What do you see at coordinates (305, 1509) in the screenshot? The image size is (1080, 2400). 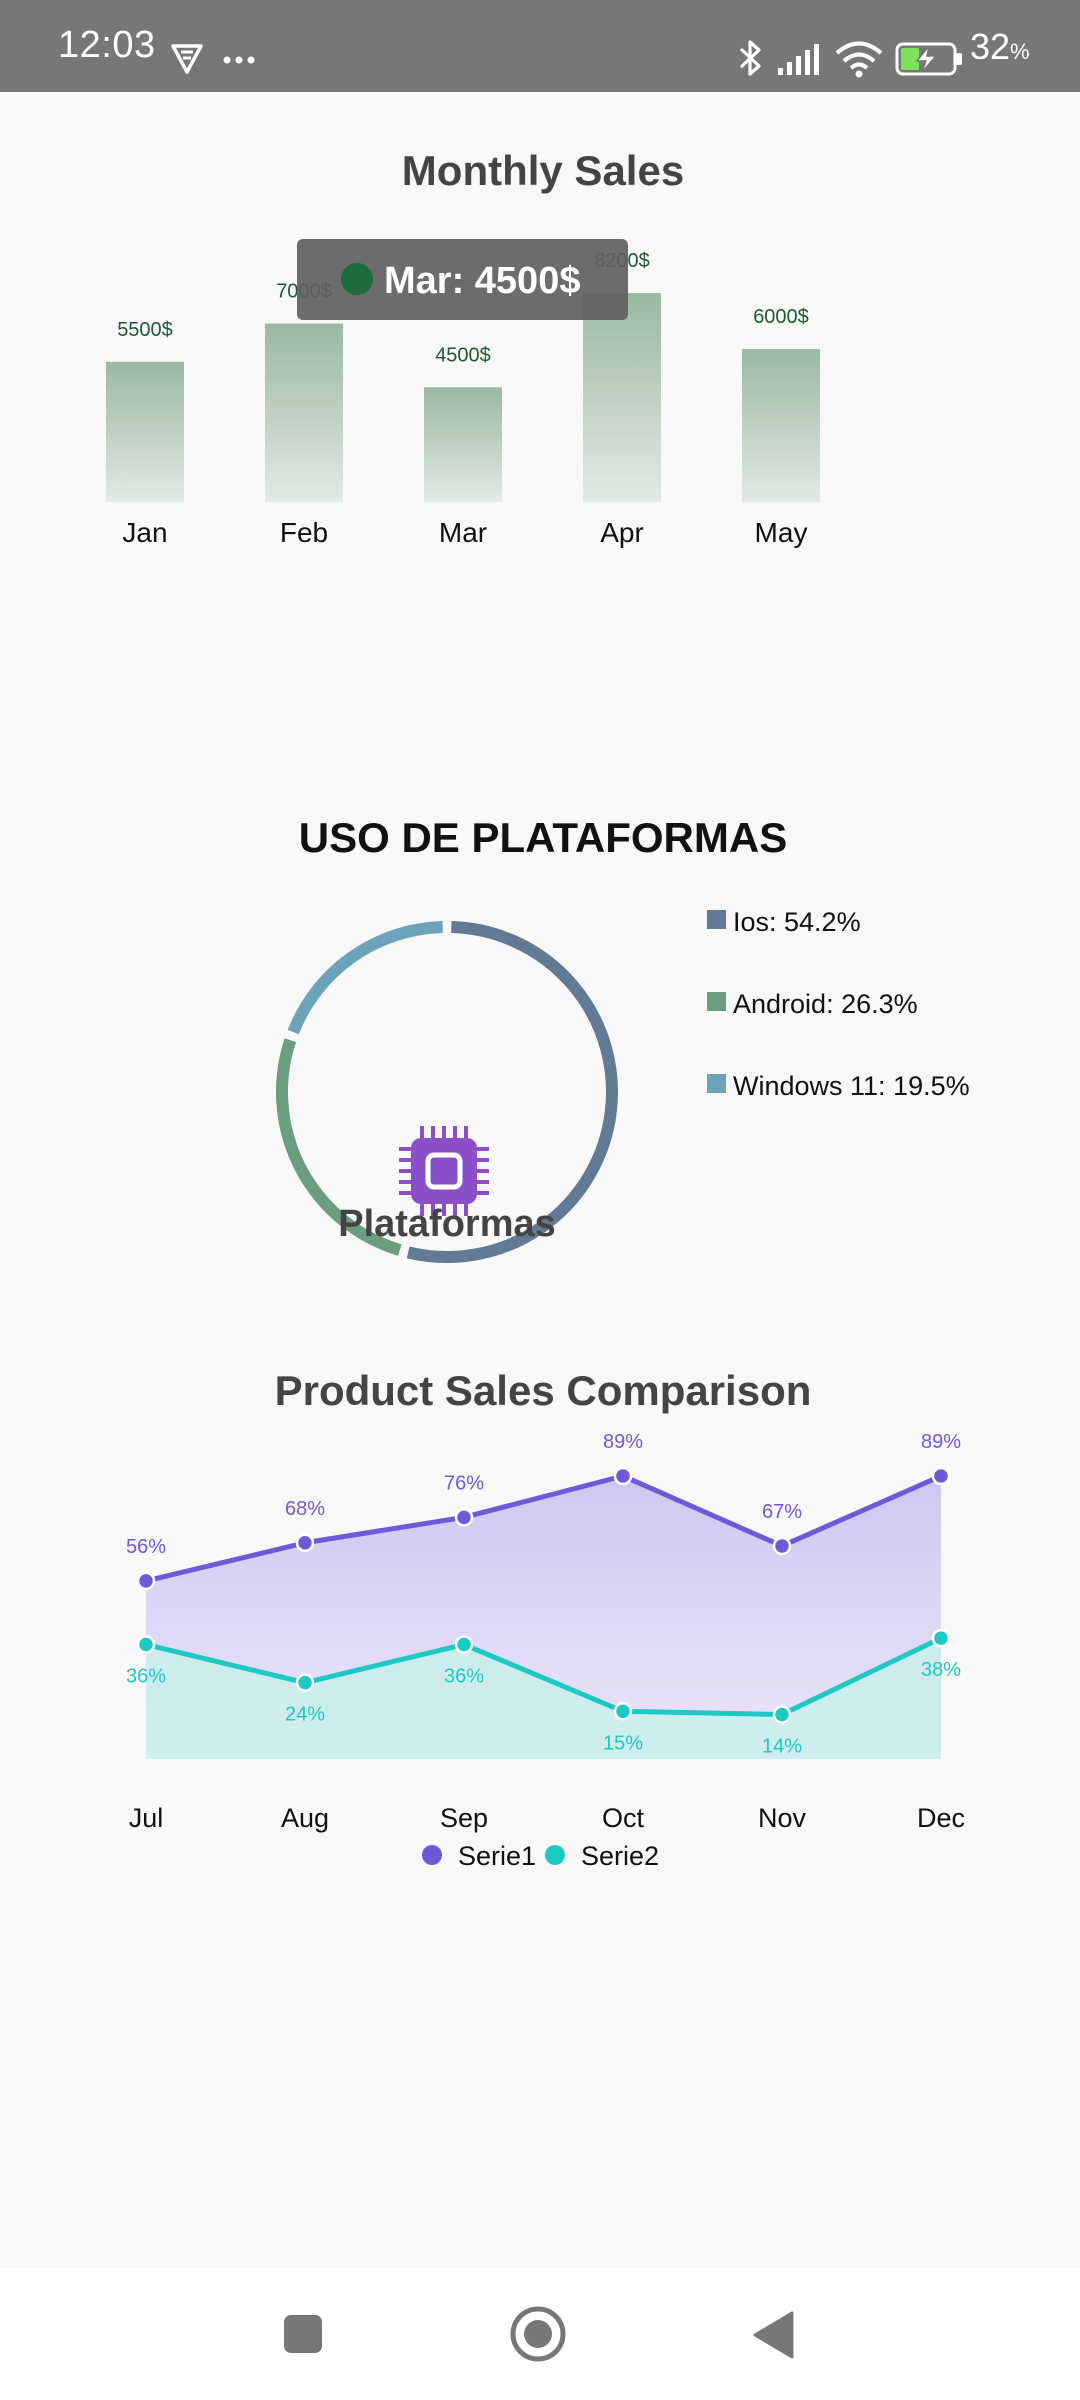 I see `point-value-label: 68%` at bounding box center [305, 1509].